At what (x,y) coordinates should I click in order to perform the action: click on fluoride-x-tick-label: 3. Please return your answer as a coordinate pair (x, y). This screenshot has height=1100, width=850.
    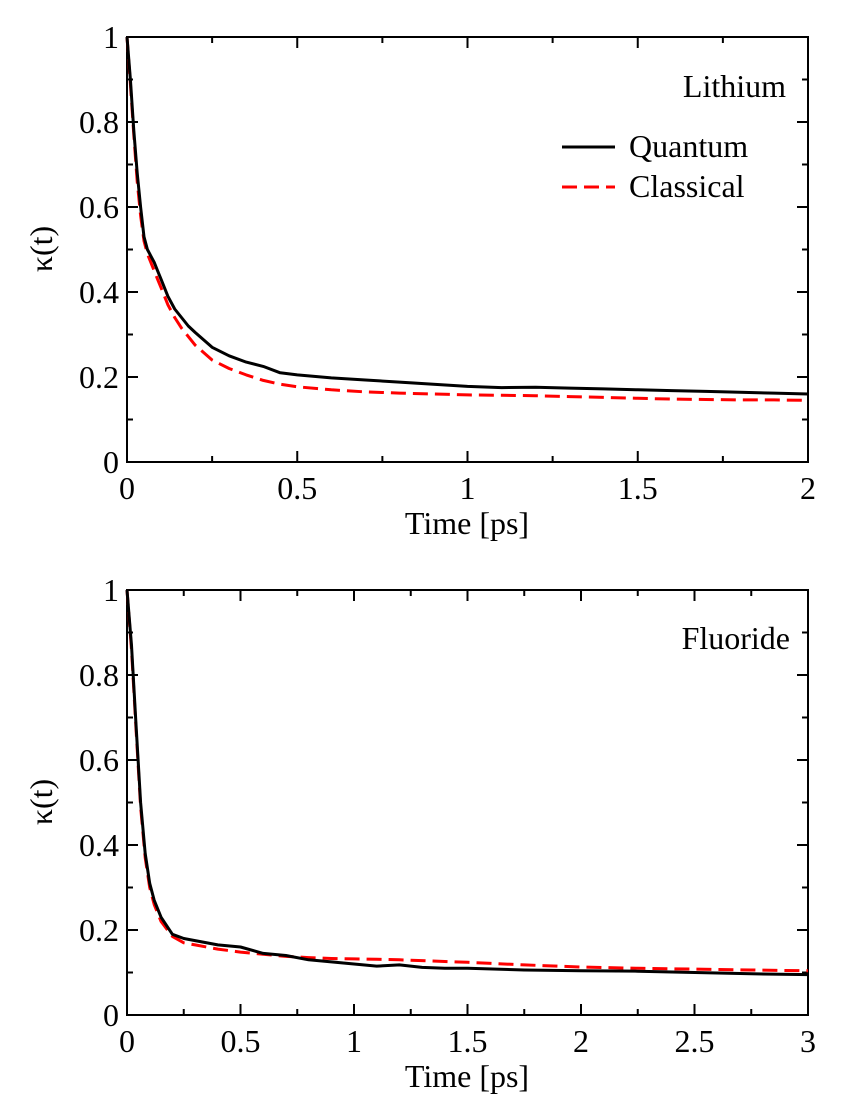
    Looking at the image, I should click on (808, 1041).